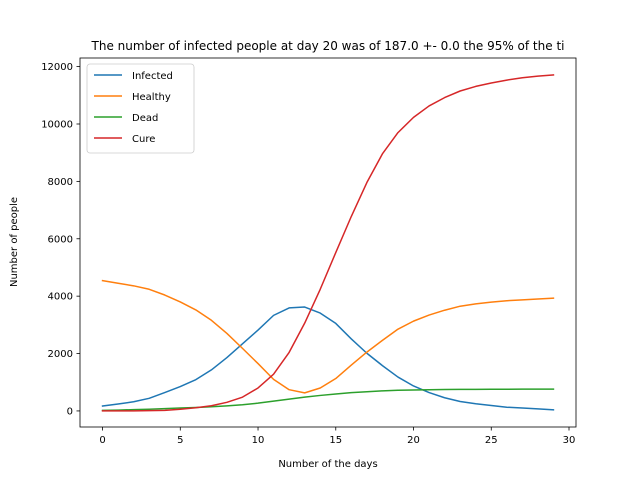 This screenshot has width=640, height=480. Describe the element at coordinates (70, 411) in the screenshot. I see `y-tick-label: 0` at that location.